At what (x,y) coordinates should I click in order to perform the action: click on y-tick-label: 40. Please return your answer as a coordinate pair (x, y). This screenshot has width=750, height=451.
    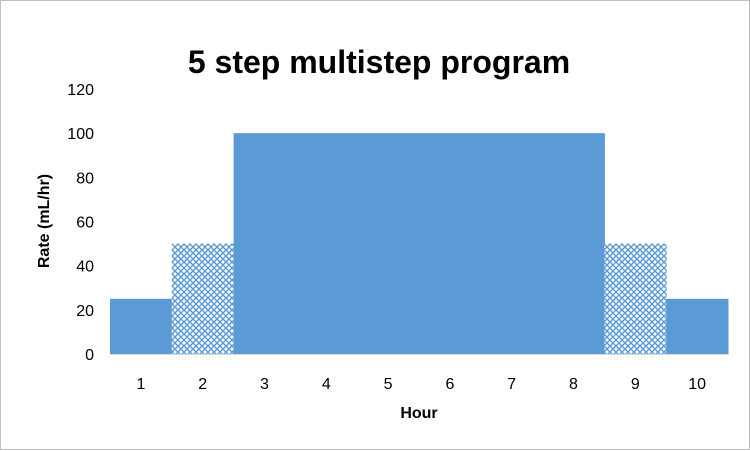
    Looking at the image, I should click on (85, 267).